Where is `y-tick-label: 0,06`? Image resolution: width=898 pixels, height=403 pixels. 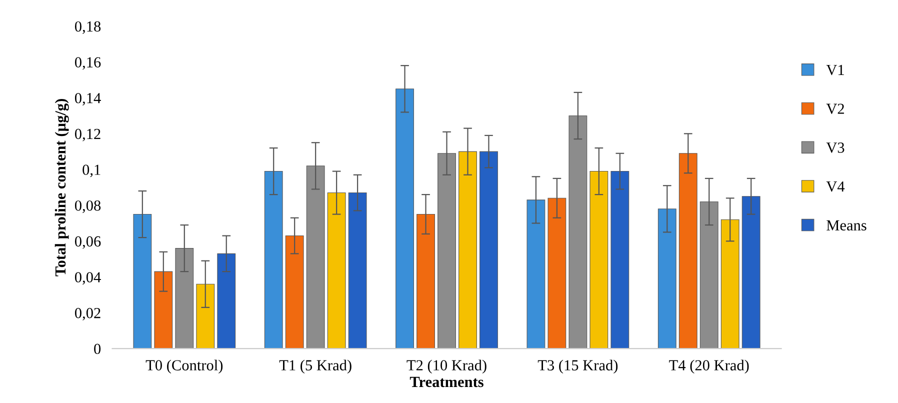 y-tick-label: 0,06 is located at coordinates (87, 242).